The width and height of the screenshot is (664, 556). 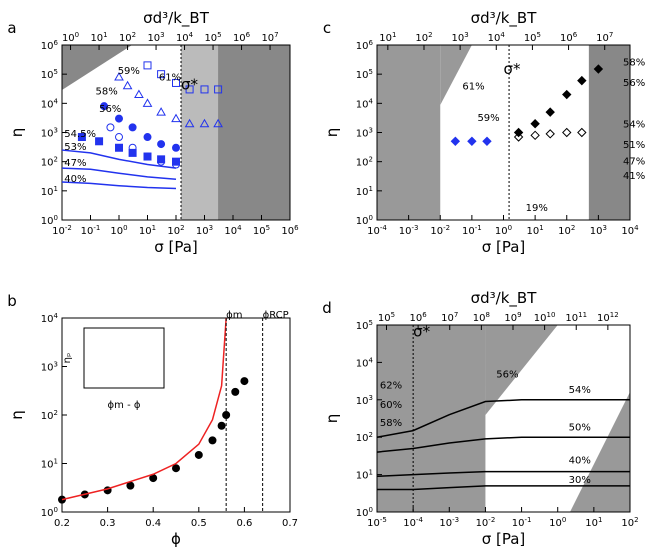 What do you see at coordinates (537, 208) in the screenshot?
I see `annotation: 19%` at bounding box center [537, 208].